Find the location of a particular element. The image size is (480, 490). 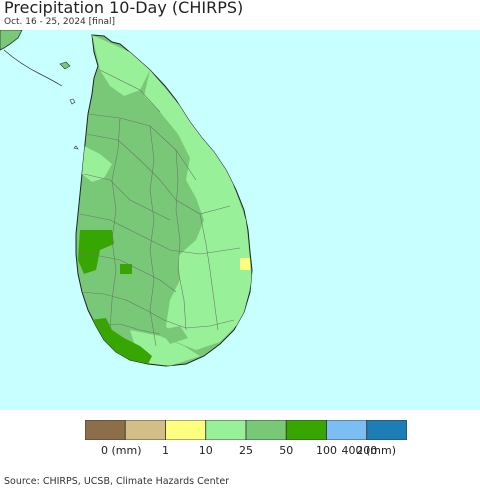

adams-bridge is located at coordinates (33, 68).